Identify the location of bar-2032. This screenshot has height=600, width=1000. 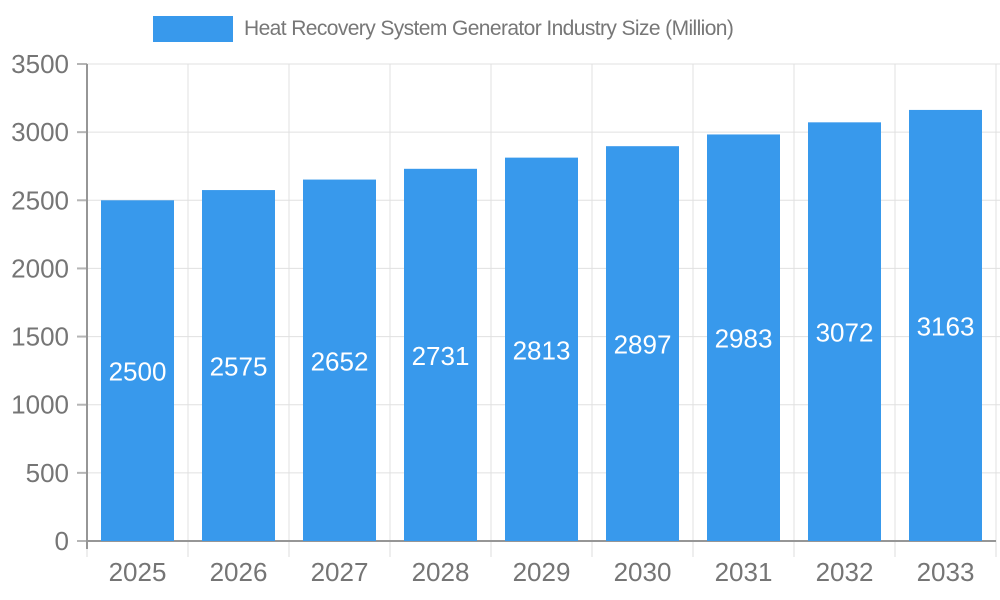
(844, 331).